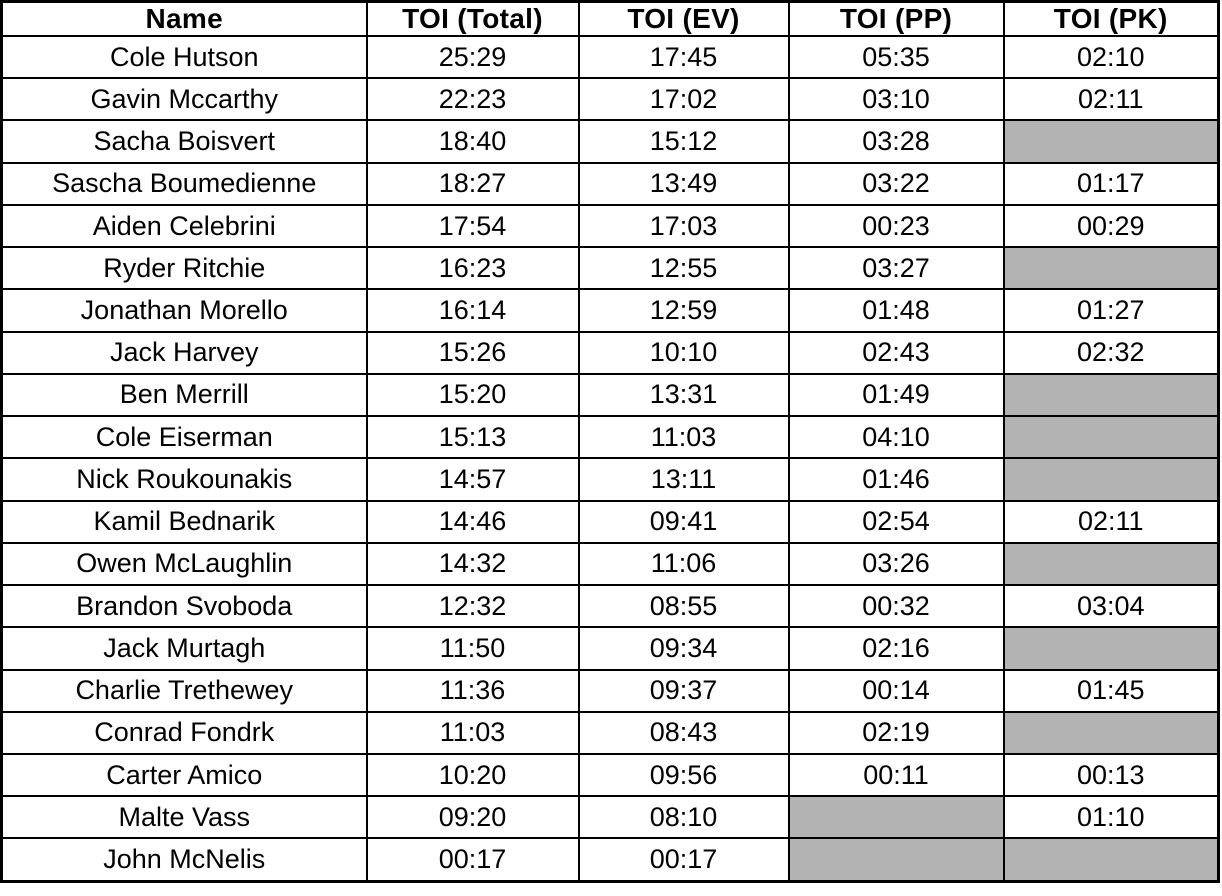 This screenshot has height=896, width=1222. What do you see at coordinates (472, 310) in the screenshot?
I see `toi-total-cell: 16:14` at bounding box center [472, 310].